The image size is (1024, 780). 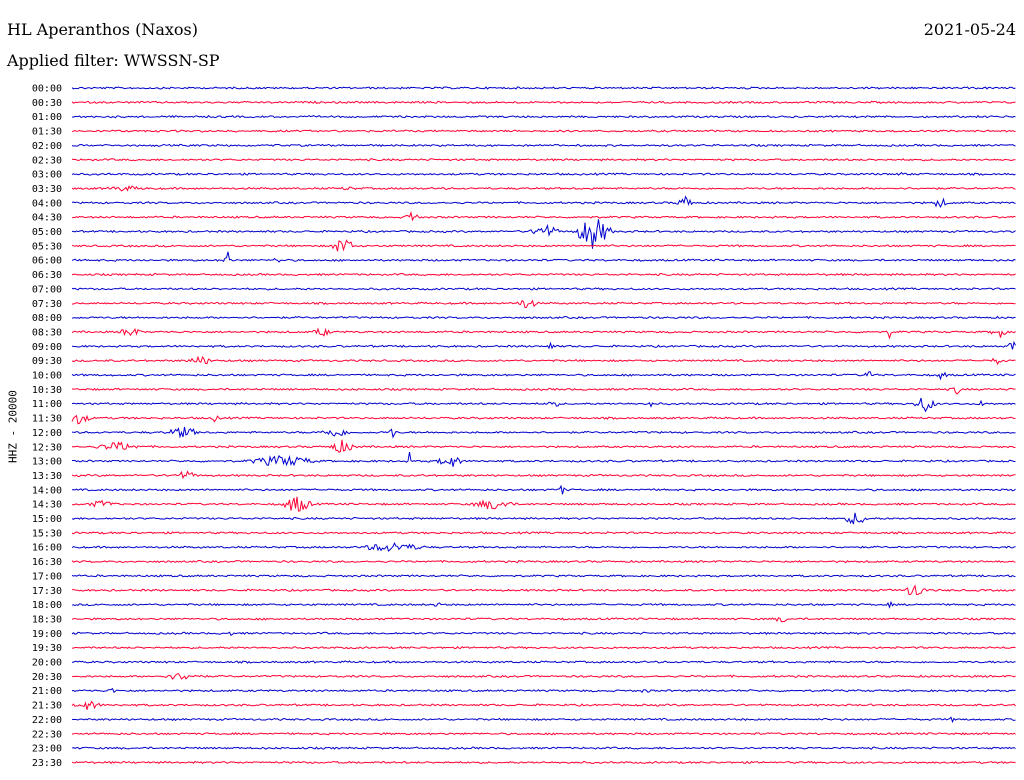 What do you see at coordinates (47, 505) in the screenshot?
I see `time-tick-label: 14:30` at bounding box center [47, 505].